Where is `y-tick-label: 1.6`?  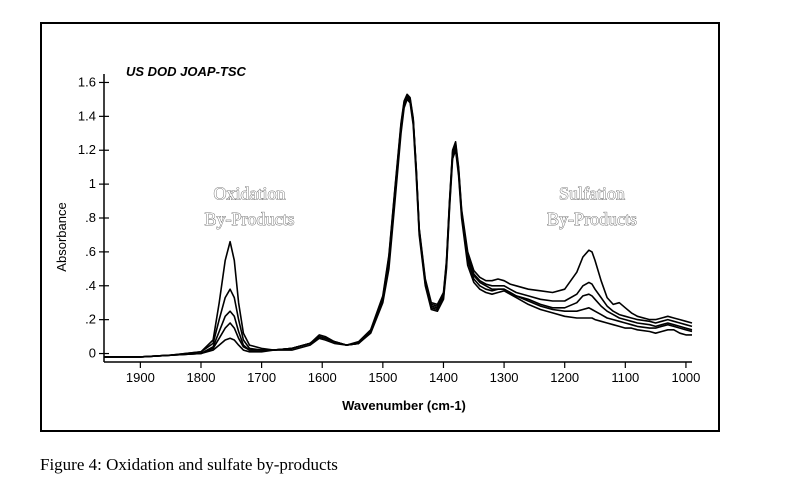 y-tick-label: 1.6 is located at coordinates (87, 81).